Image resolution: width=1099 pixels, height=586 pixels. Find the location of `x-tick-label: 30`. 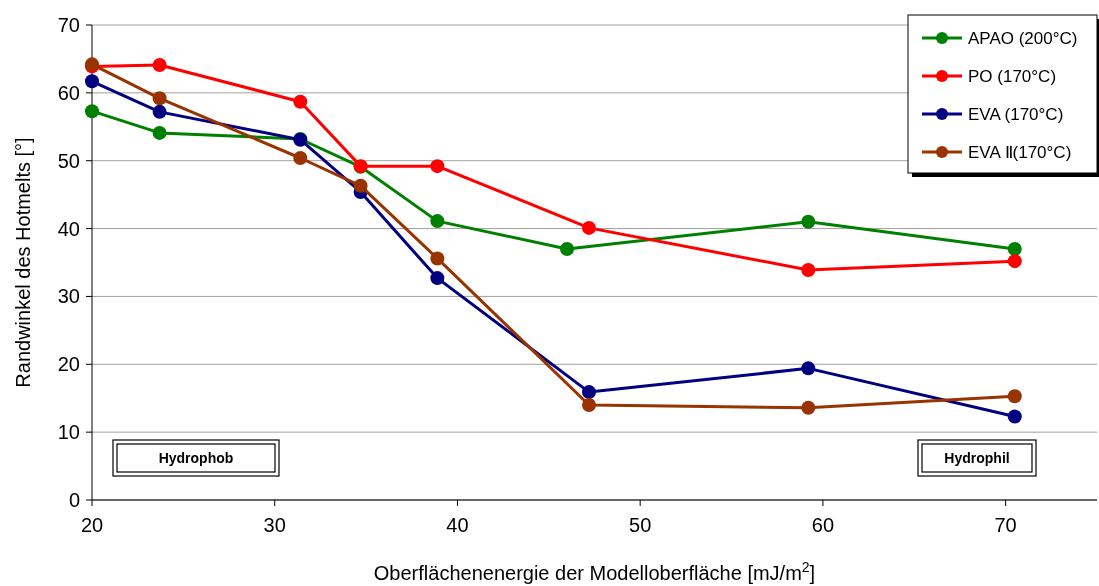

x-tick-label: 30 is located at coordinates (274, 525).